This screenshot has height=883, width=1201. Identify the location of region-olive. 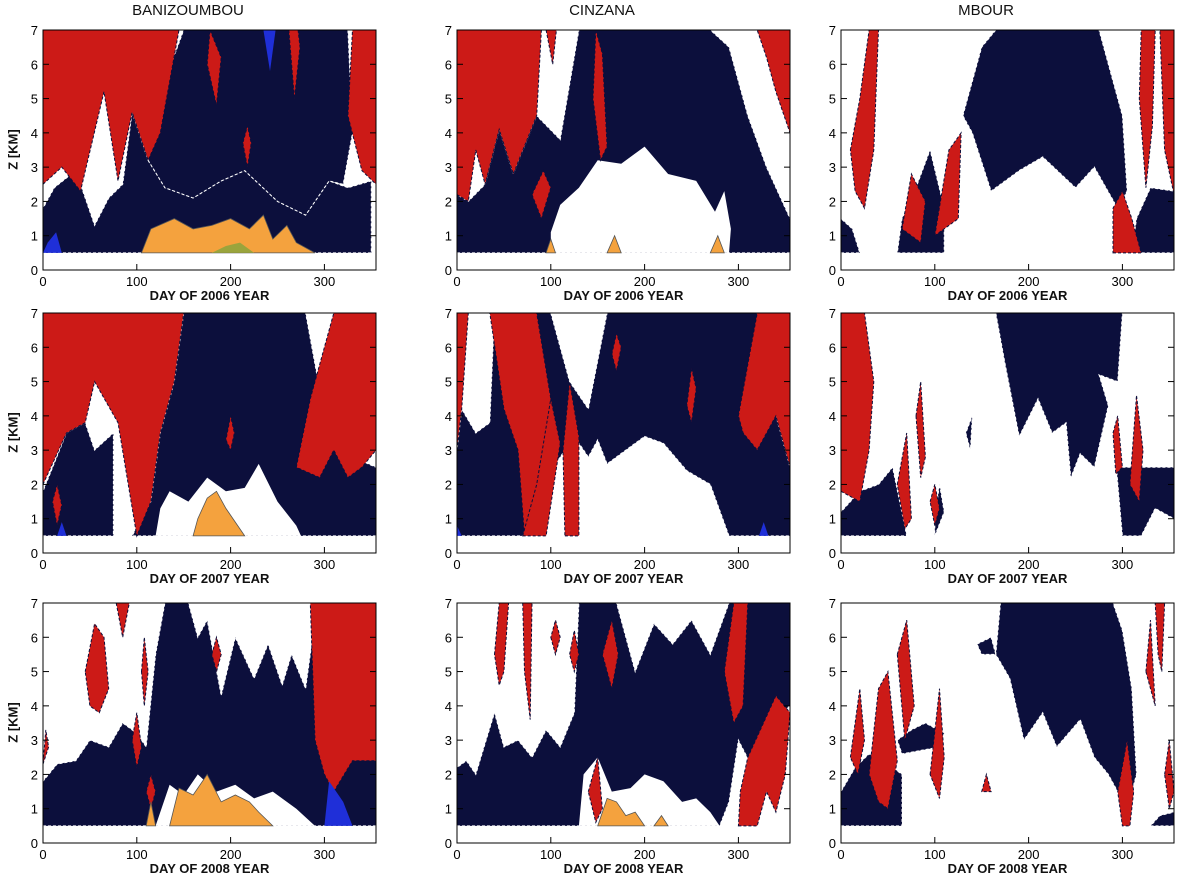
(233, 247).